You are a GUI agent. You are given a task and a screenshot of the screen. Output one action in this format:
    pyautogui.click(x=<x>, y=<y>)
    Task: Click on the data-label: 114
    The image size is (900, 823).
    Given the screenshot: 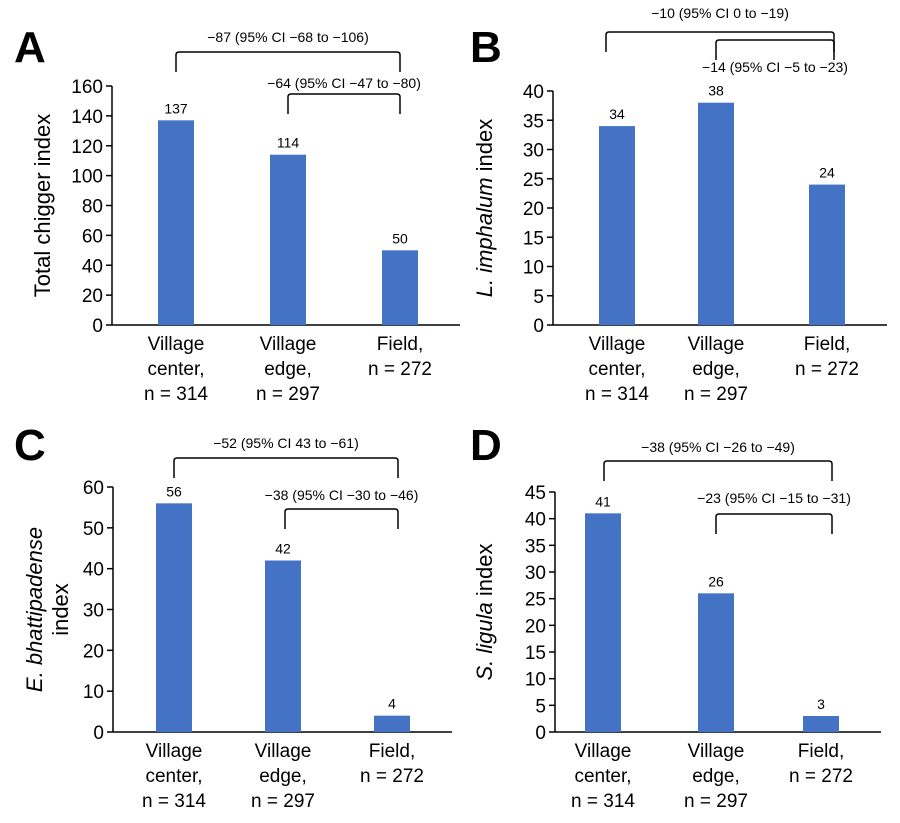 What is the action you would take?
    pyautogui.click(x=288, y=143)
    